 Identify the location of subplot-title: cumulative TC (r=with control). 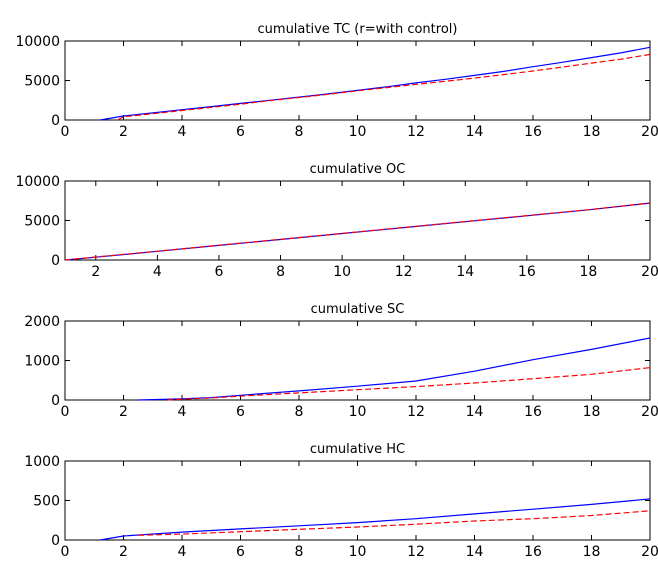
(358, 29).